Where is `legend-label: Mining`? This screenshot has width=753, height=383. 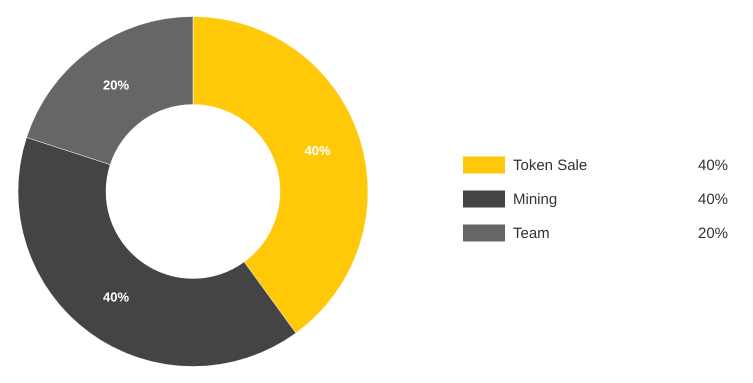 legend-label: Mining is located at coordinates (535, 199).